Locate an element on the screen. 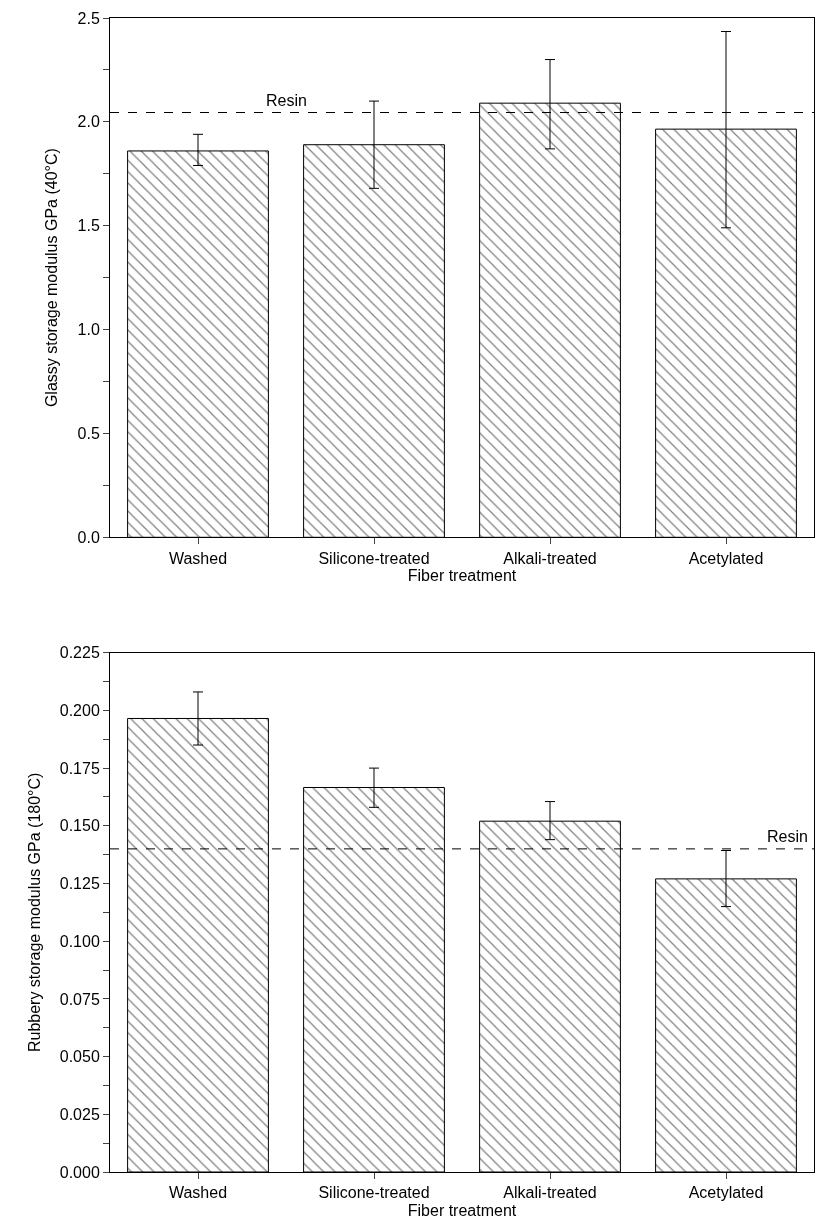  y-tick-label: 0.200 is located at coordinates (79, 710).